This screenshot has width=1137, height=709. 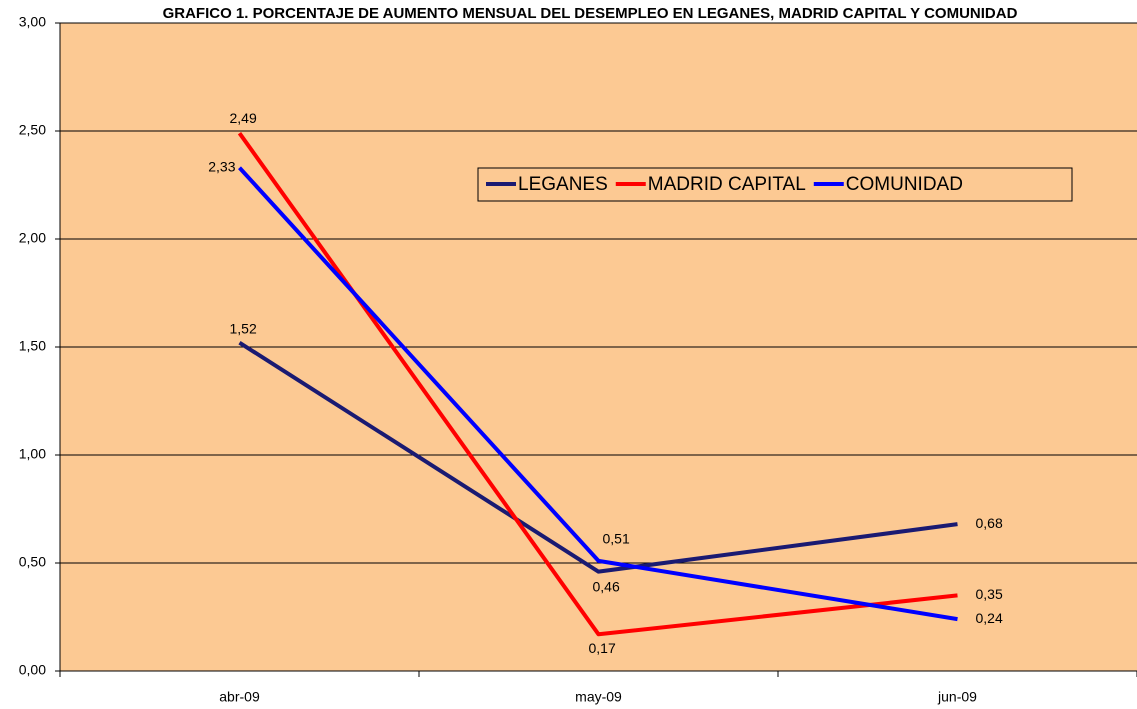 What do you see at coordinates (904, 184) in the screenshot?
I see `legend-label: COMUNIDAD` at bounding box center [904, 184].